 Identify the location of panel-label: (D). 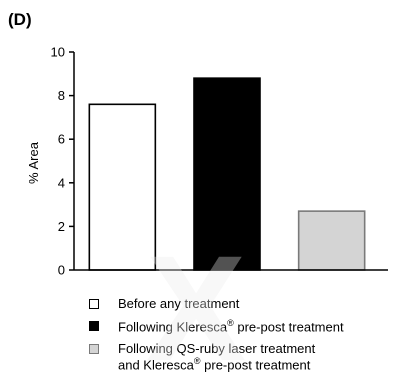
(20, 19).